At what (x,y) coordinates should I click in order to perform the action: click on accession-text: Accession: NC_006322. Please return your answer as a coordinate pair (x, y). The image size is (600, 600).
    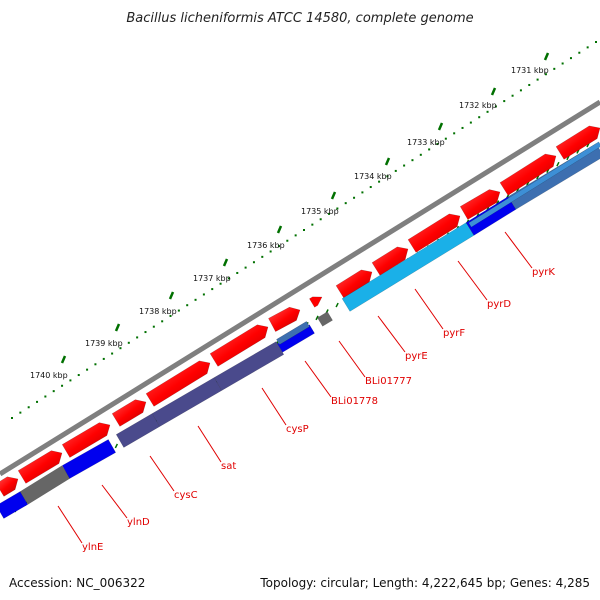
    Looking at the image, I should click on (77, 583).